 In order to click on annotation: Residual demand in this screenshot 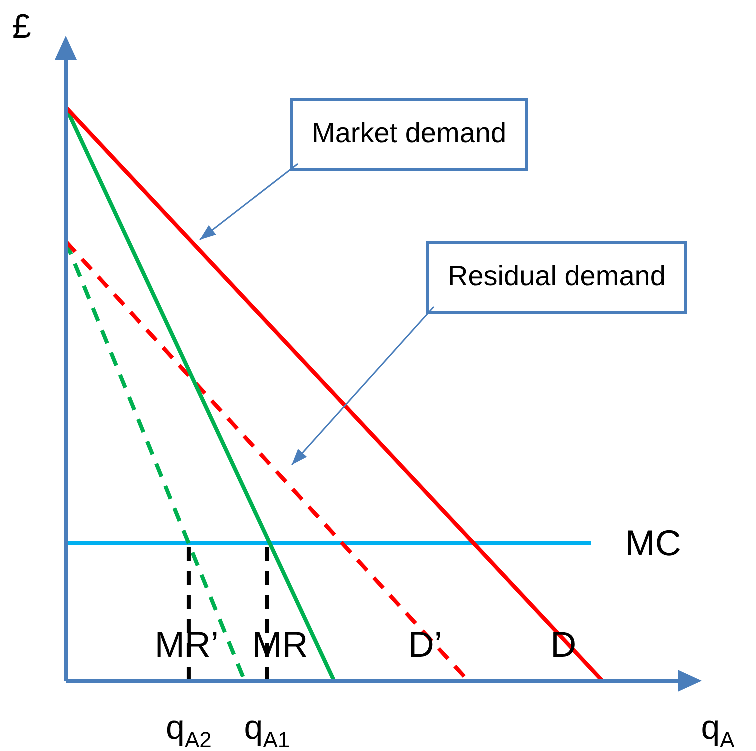, I will do `click(557, 276)`.